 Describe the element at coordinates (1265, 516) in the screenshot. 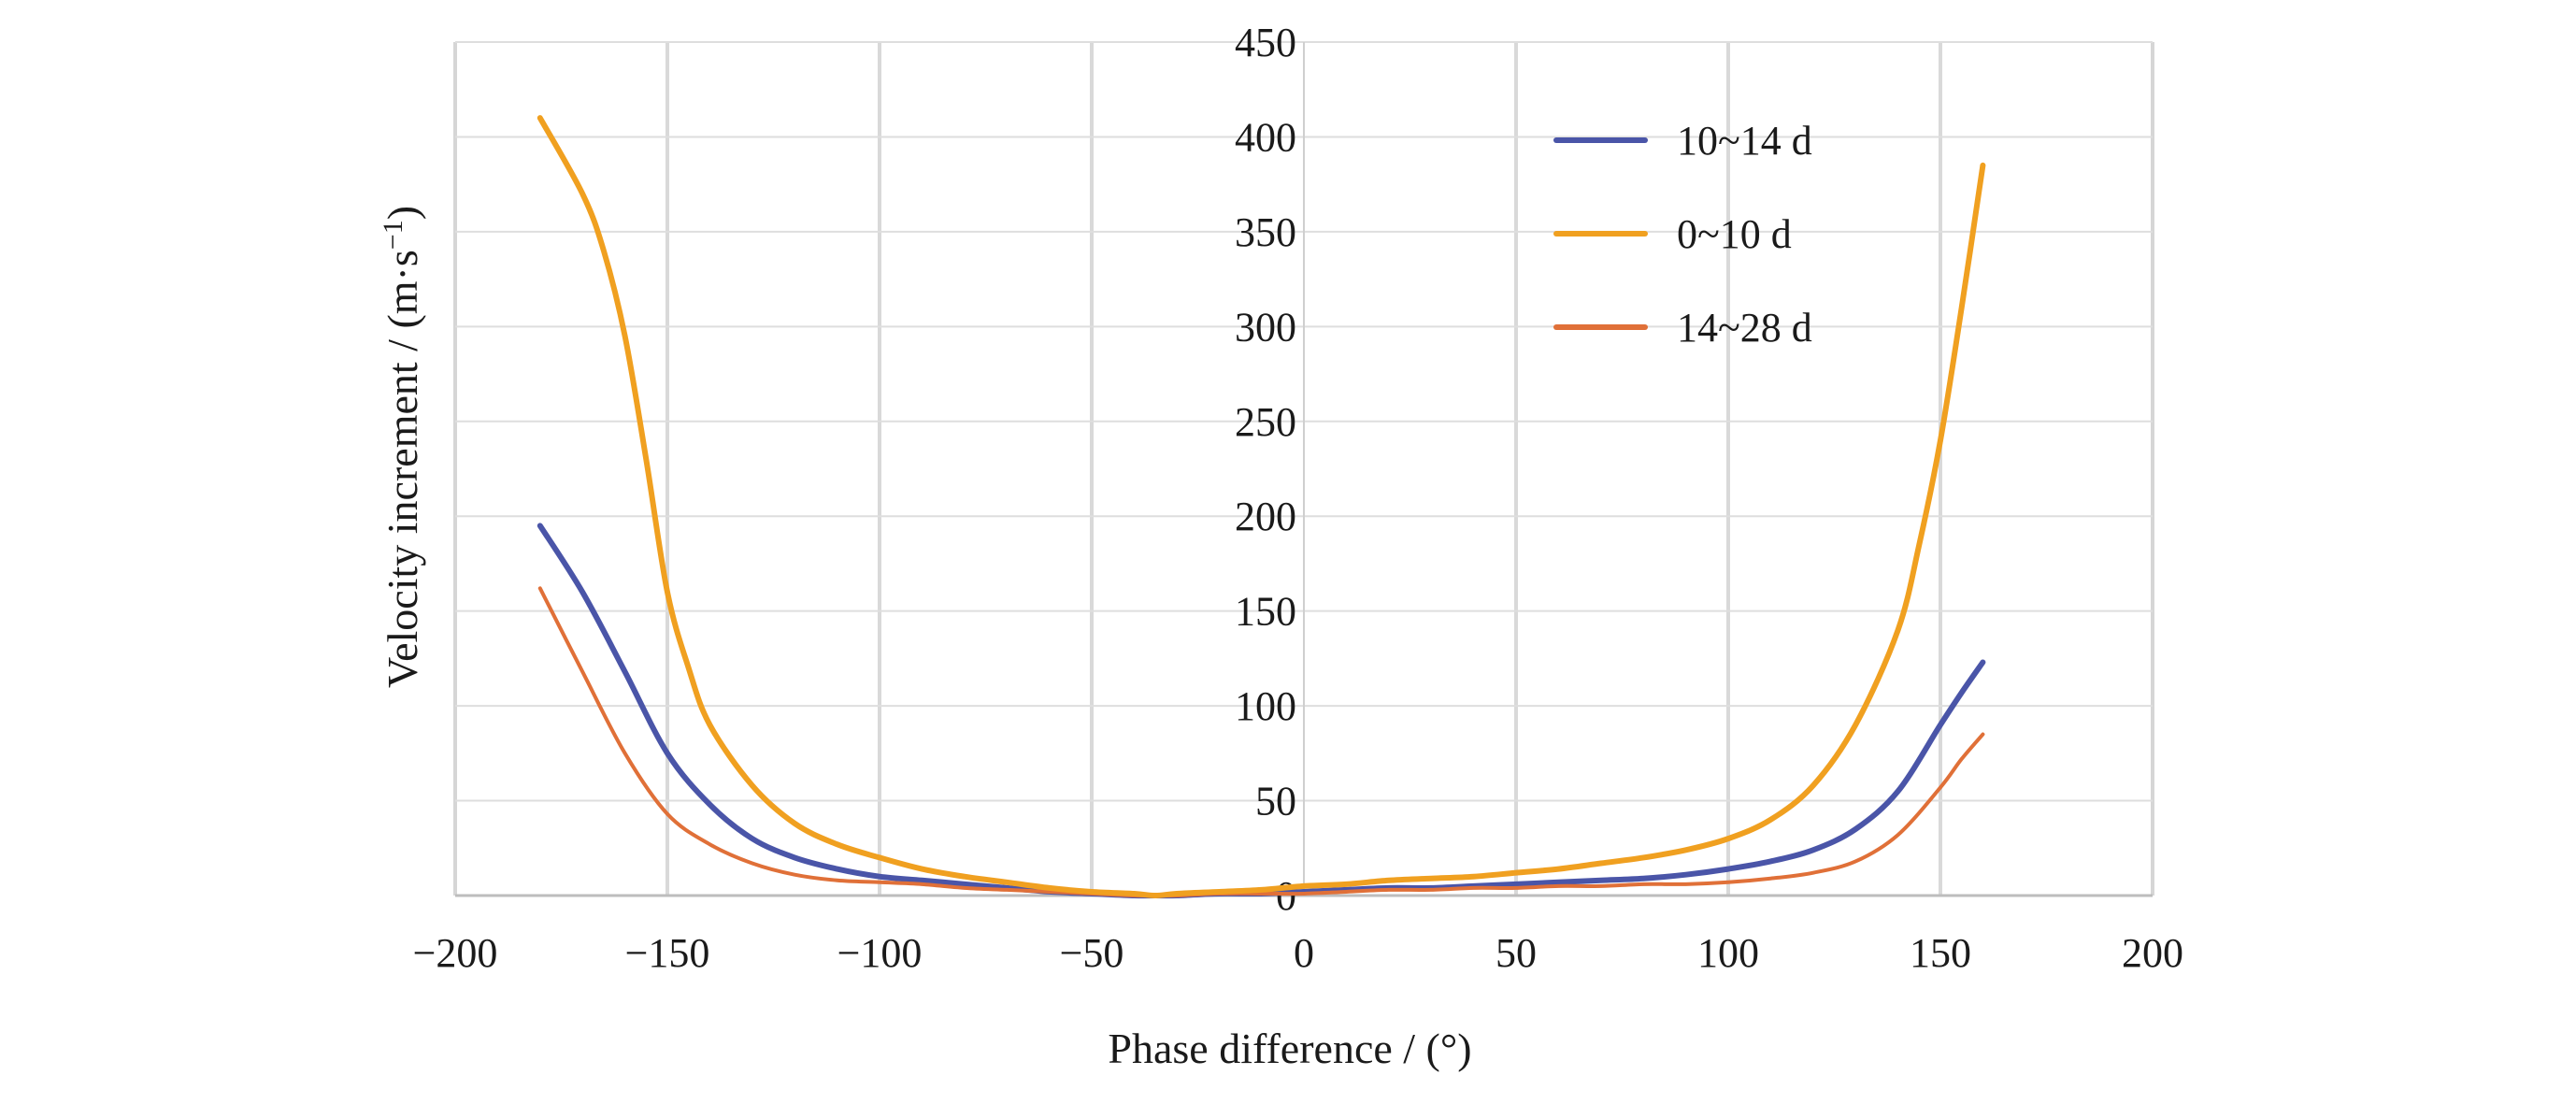

I see `y-tick-label: 200` at that location.